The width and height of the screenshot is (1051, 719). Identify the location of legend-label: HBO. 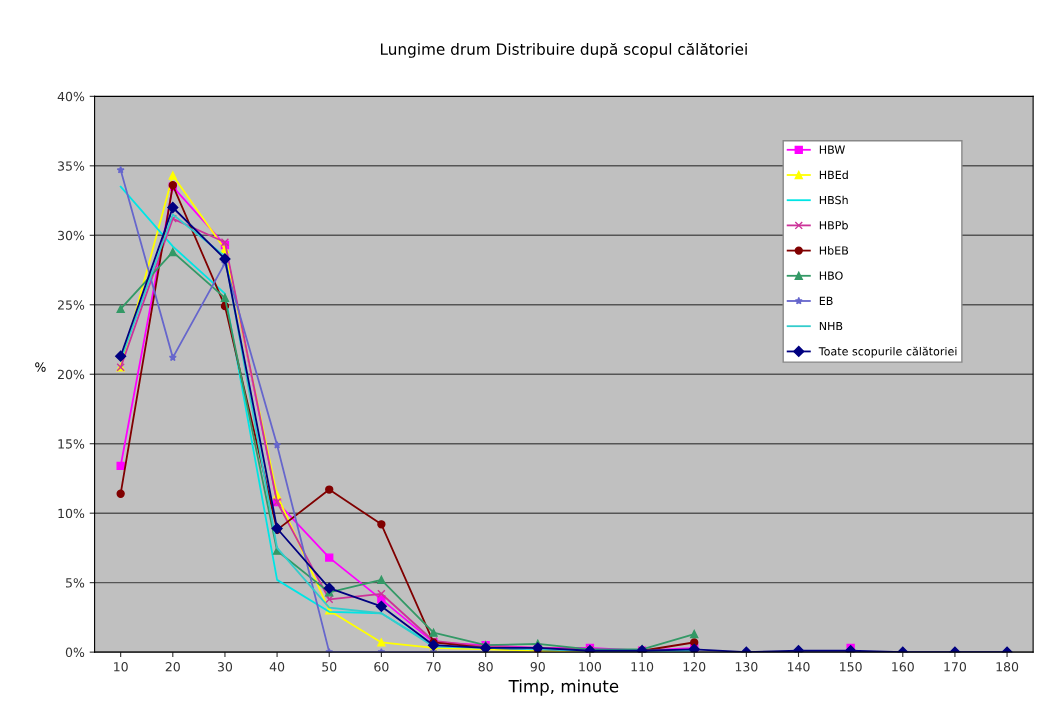
(831, 275).